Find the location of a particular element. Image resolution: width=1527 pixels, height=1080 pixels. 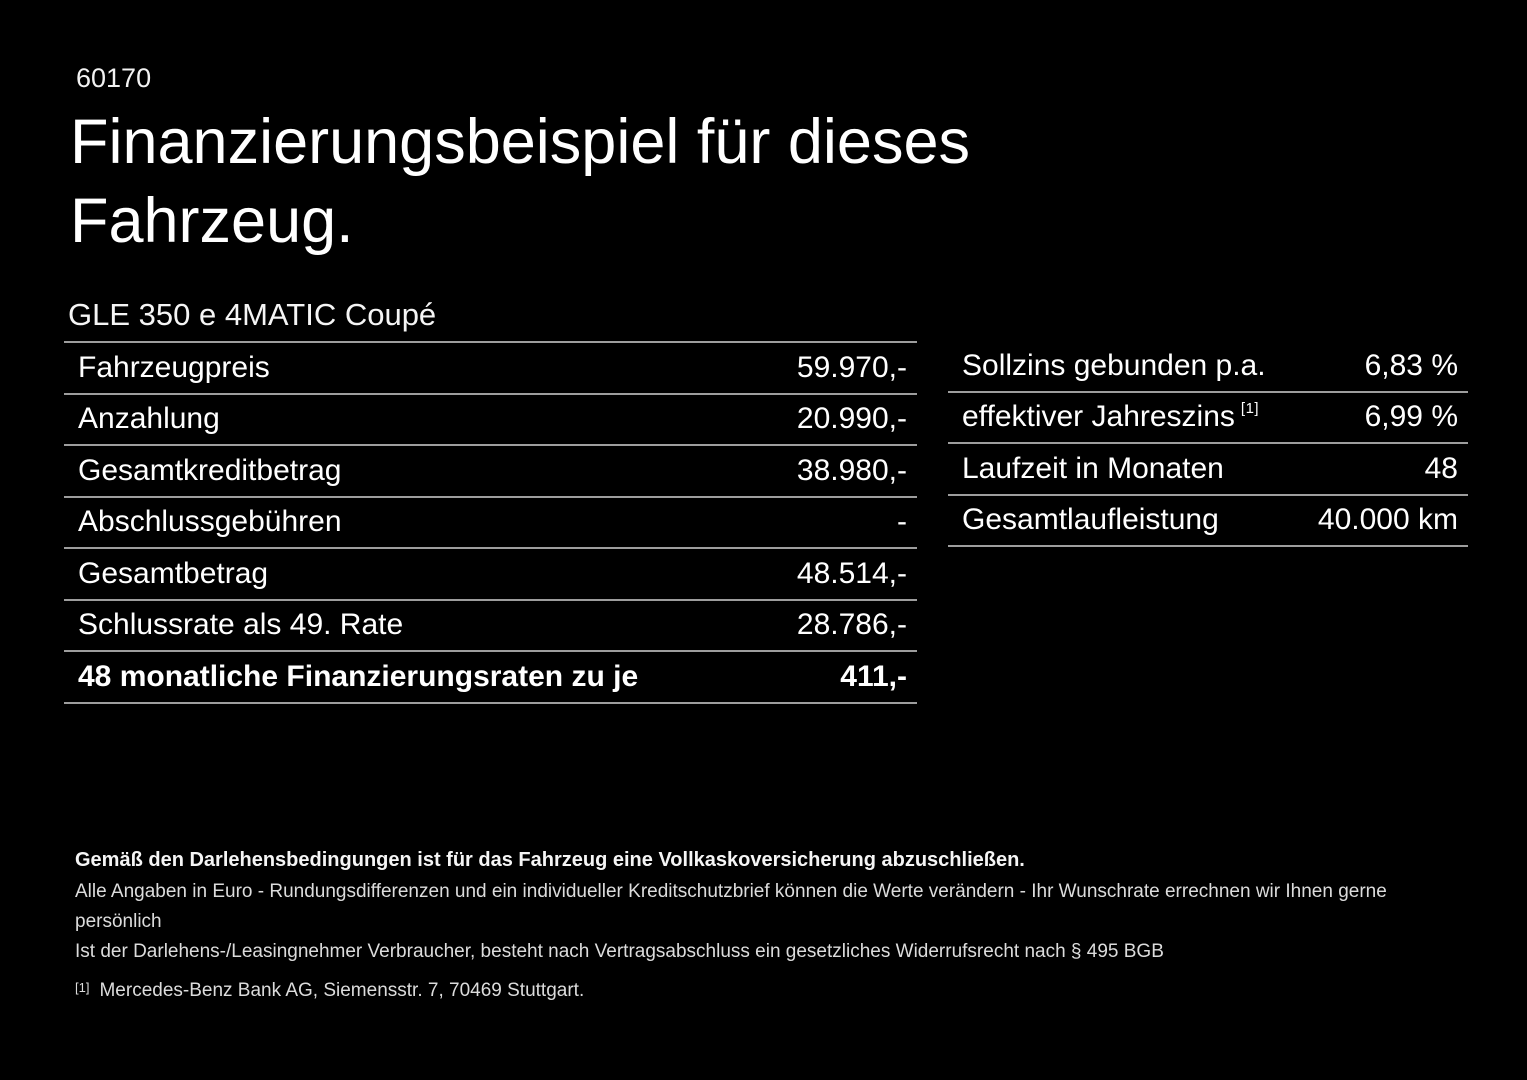

row-value: 59.970,- is located at coordinates (851, 367).